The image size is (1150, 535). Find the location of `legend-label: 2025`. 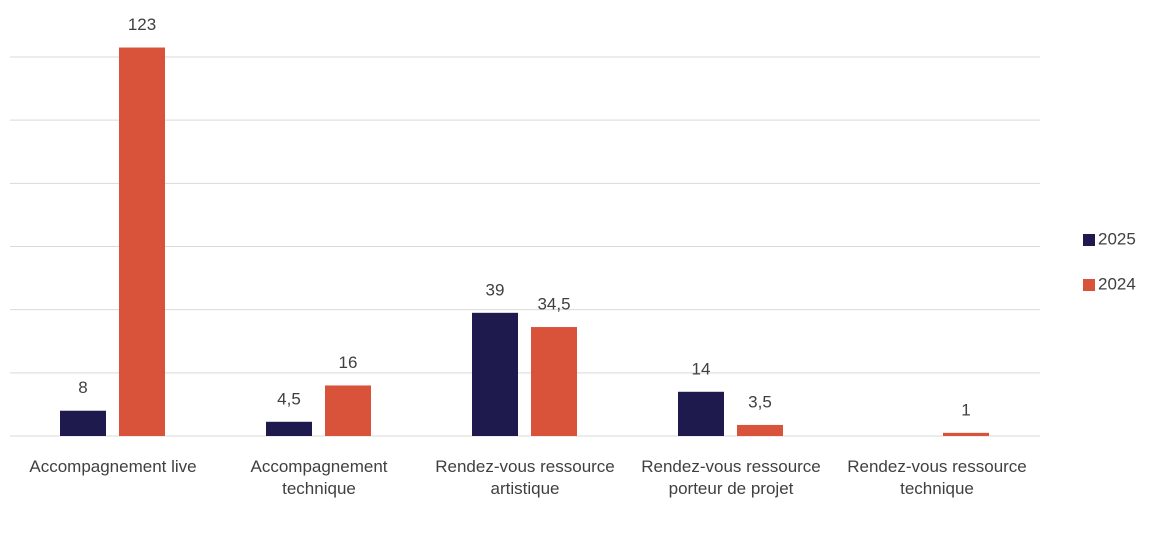

legend-label: 2025 is located at coordinates (1117, 238).